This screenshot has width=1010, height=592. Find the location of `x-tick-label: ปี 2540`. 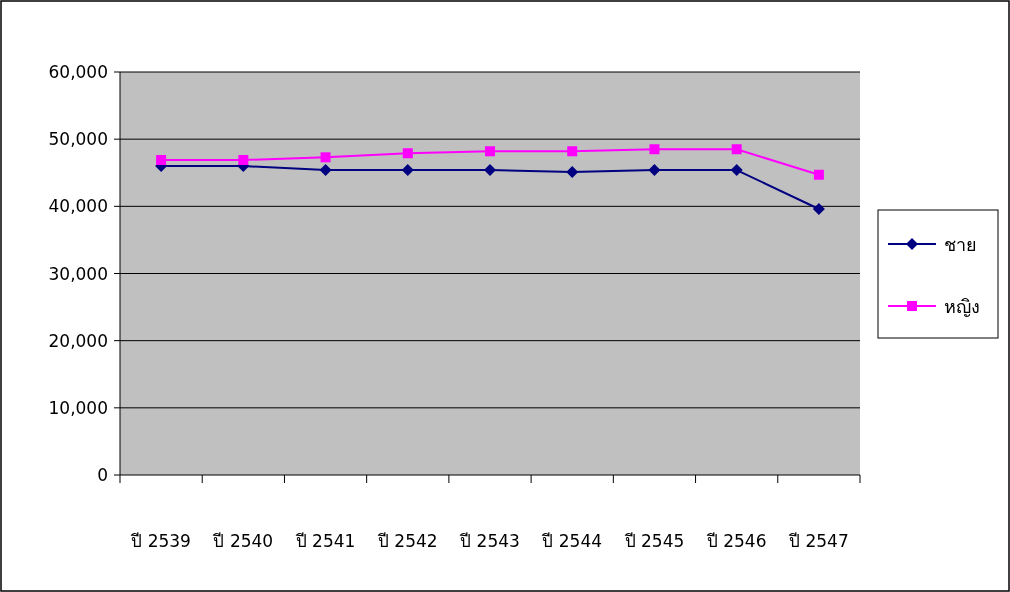

x-tick-label: ปี 2540 is located at coordinates (243, 541).